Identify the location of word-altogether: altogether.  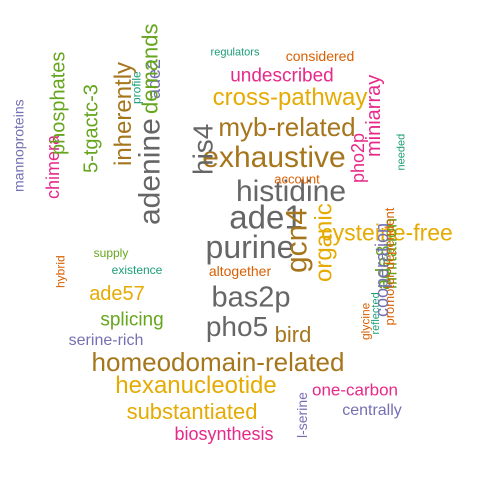
(240, 271).